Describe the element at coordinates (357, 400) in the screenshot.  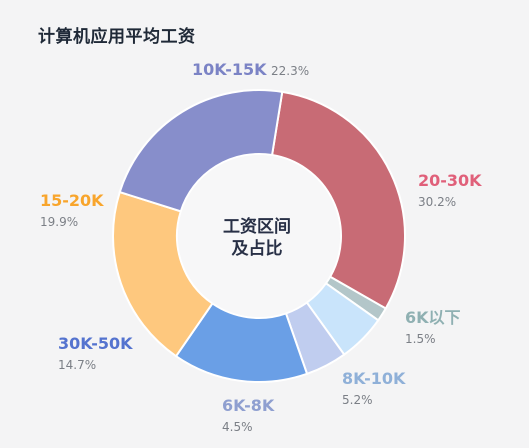
I see `slice-value-label: 5.2%` at that location.